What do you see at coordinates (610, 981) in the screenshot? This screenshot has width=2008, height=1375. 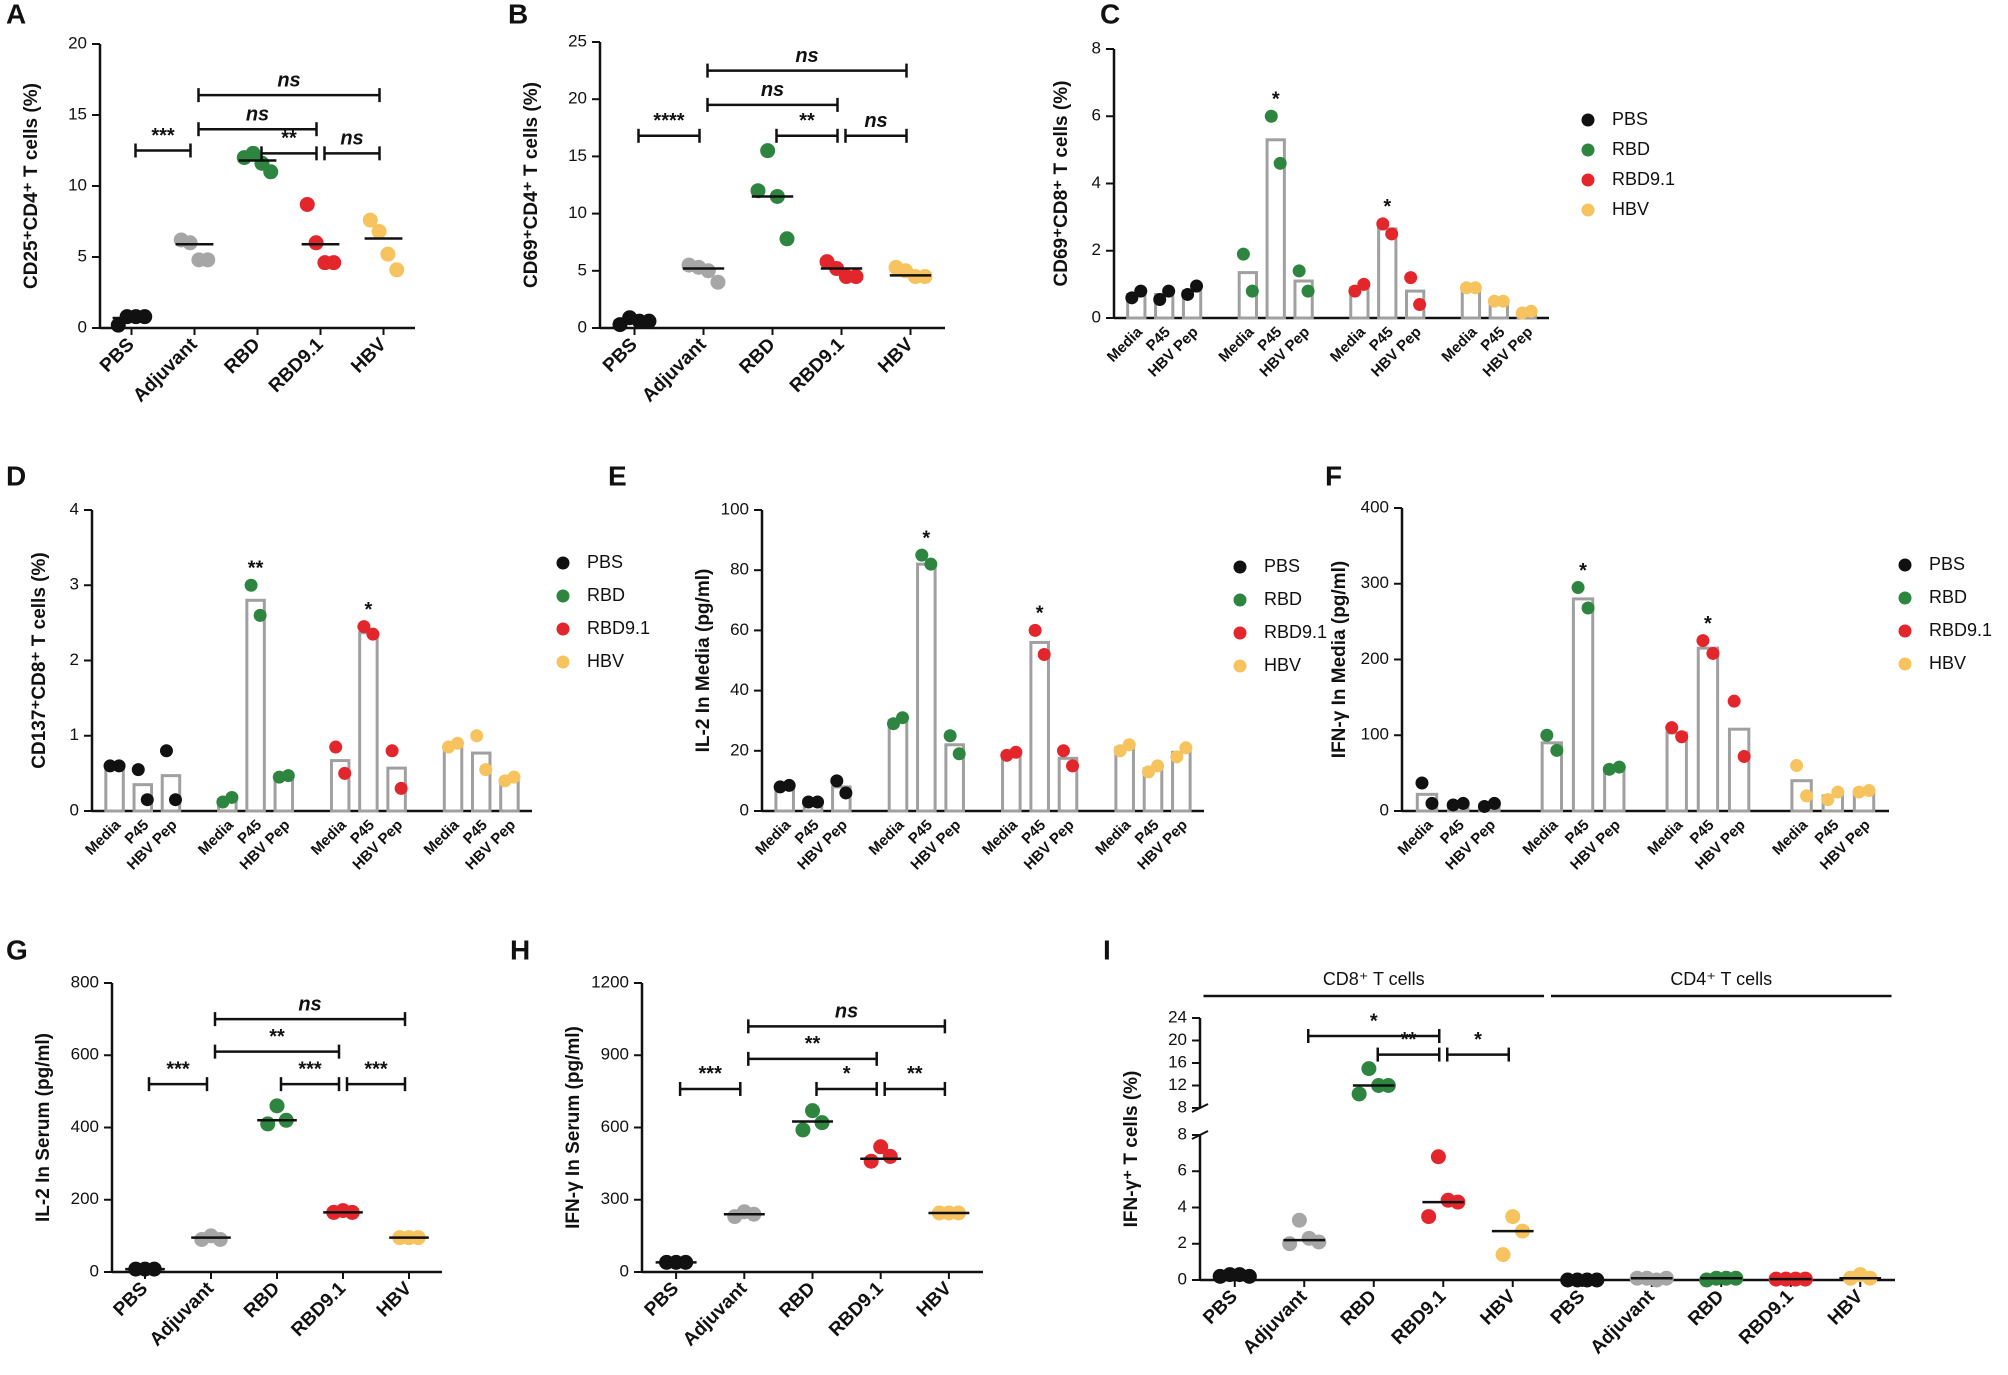 I see `y-tick-label: 1200` at bounding box center [610, 981].